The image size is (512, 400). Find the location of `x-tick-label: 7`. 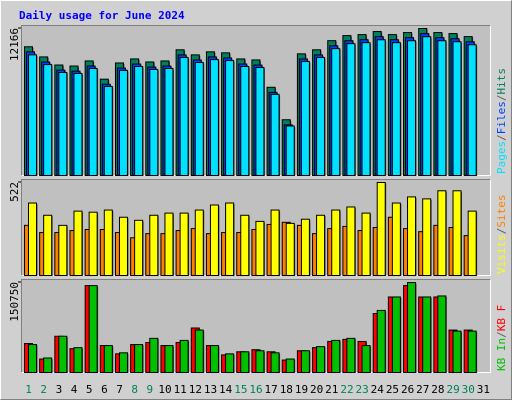

x-tick-label: 7 is located at coordinates (119, 389).